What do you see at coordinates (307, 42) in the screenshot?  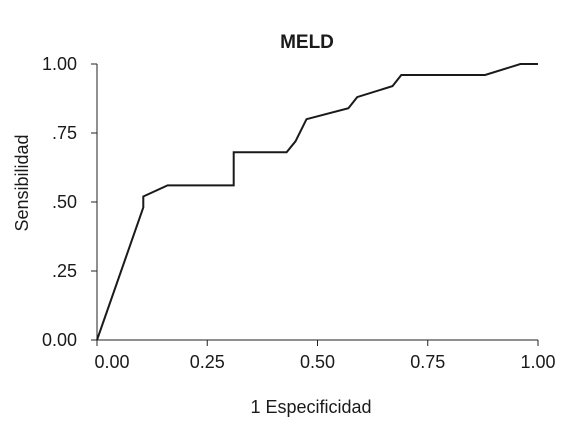 I see `chart-title: MELD` at bounding box center [307, 42].